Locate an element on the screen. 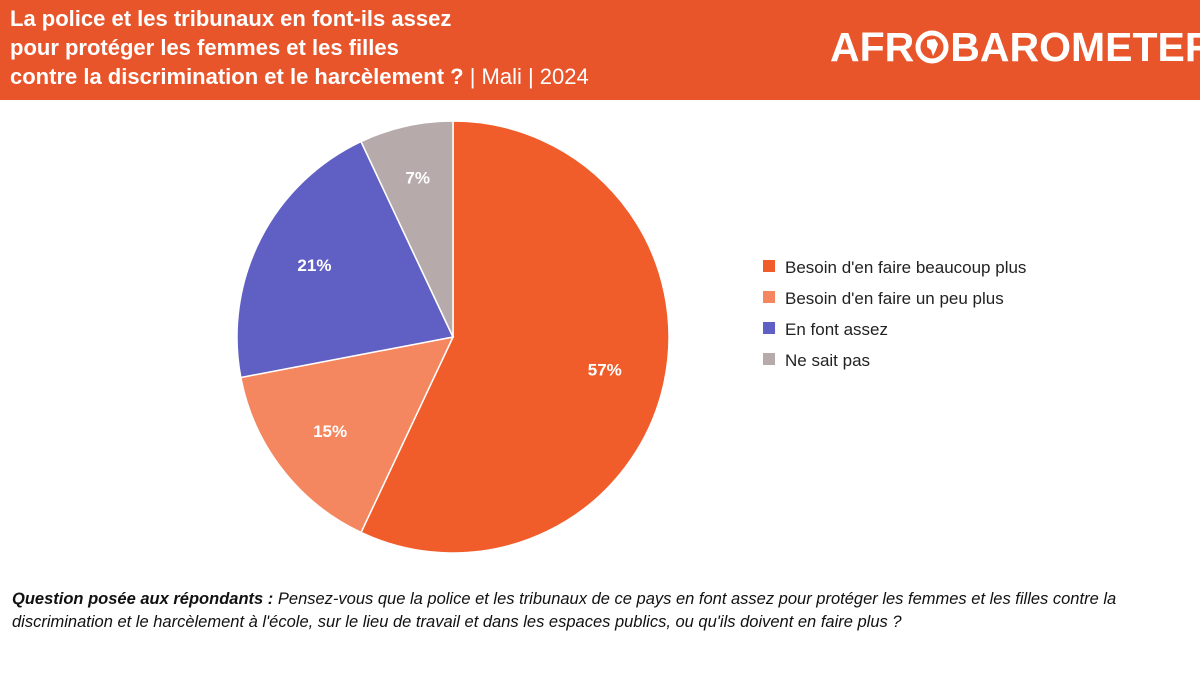 This screenshot has width=1200, height=675. title-suffix: | Mali | 2024 is located at coordinates (526, 76).